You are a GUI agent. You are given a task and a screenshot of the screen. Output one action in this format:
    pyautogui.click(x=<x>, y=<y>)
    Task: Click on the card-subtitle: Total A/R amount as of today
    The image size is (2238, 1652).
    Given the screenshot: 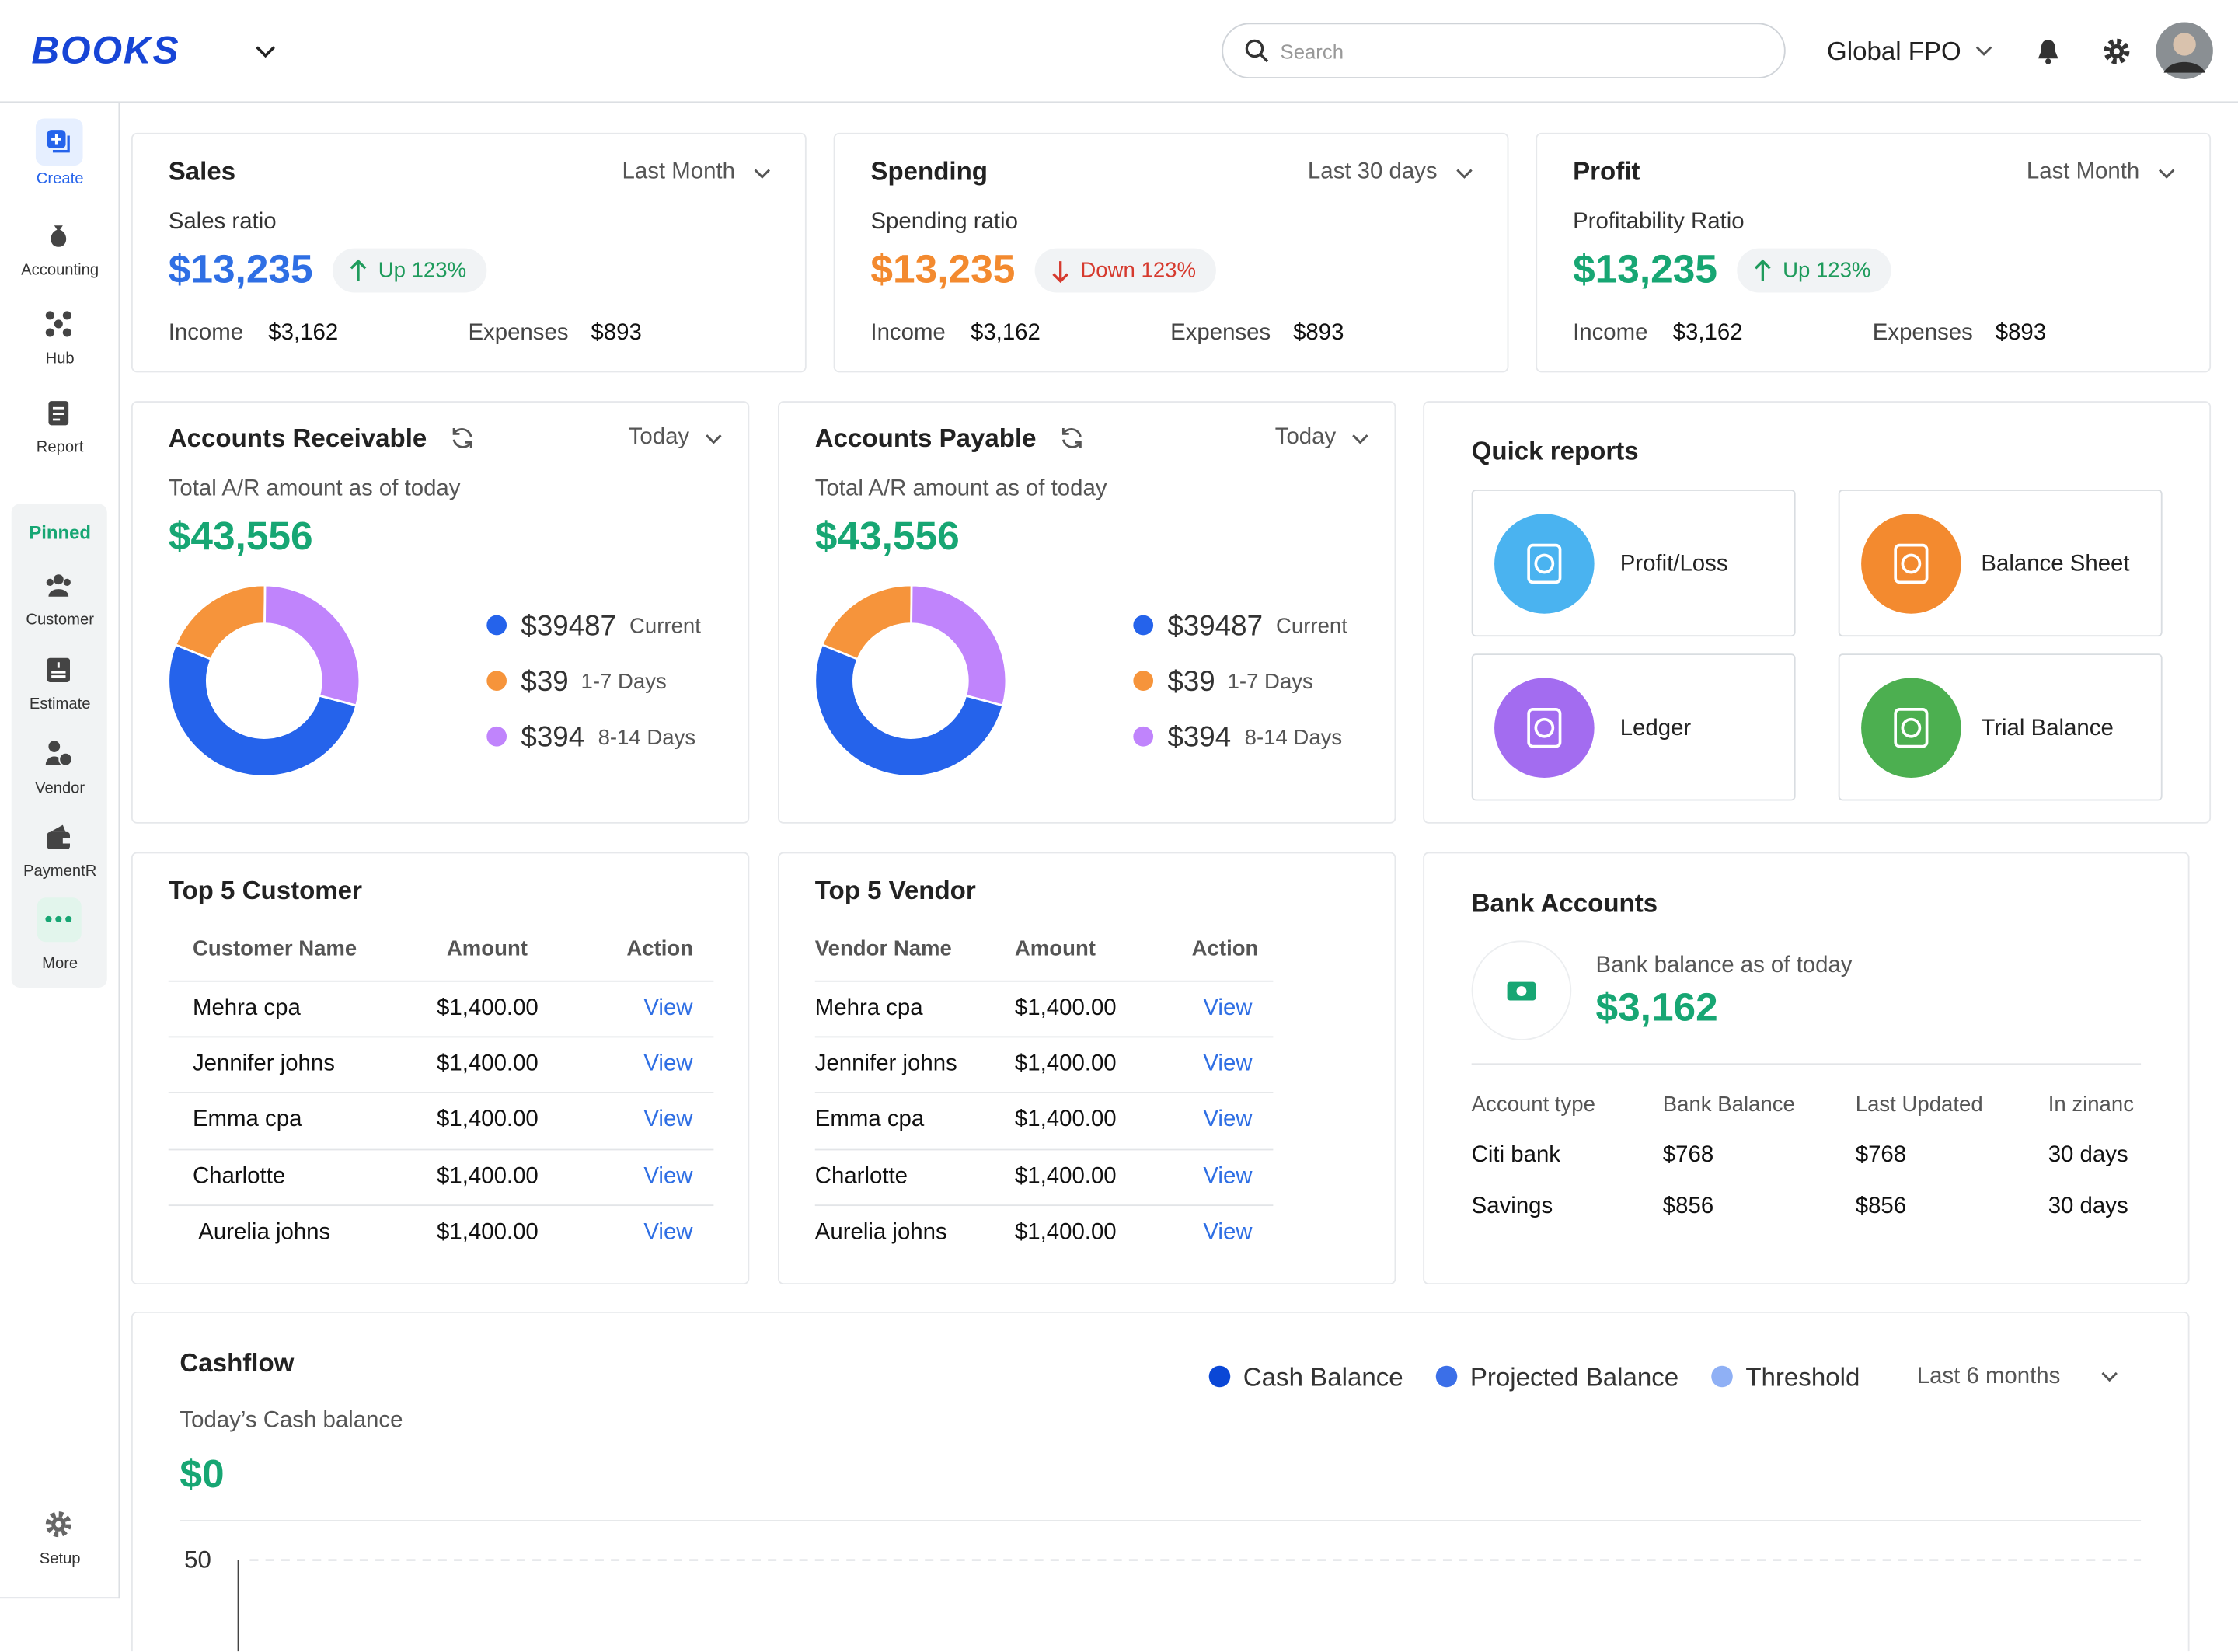 What is the action you would take?
    pyautogui.click(x=961, y=488)
    